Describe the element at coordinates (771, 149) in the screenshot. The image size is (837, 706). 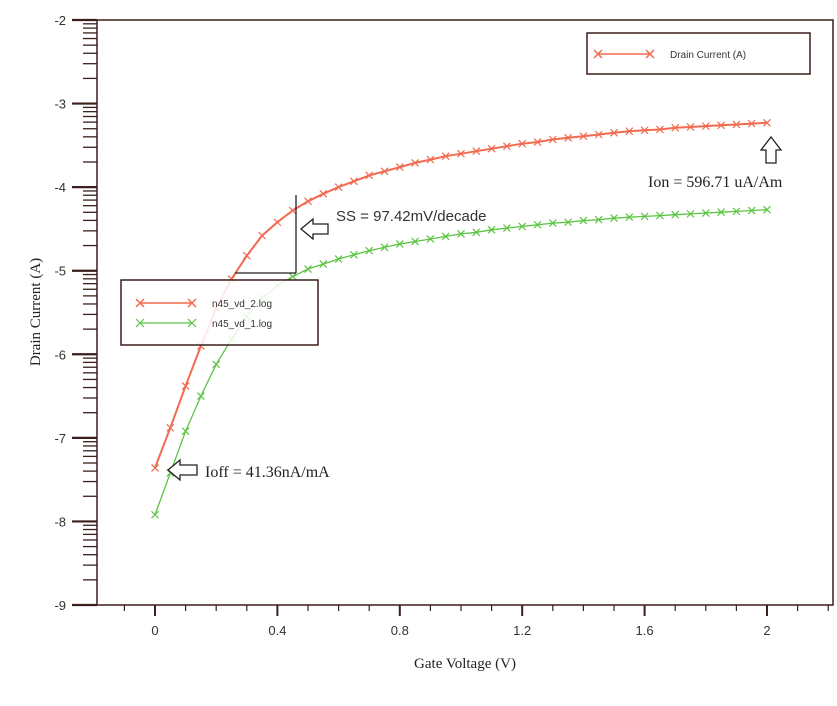
I see `ion-arrow-icon` at that location.